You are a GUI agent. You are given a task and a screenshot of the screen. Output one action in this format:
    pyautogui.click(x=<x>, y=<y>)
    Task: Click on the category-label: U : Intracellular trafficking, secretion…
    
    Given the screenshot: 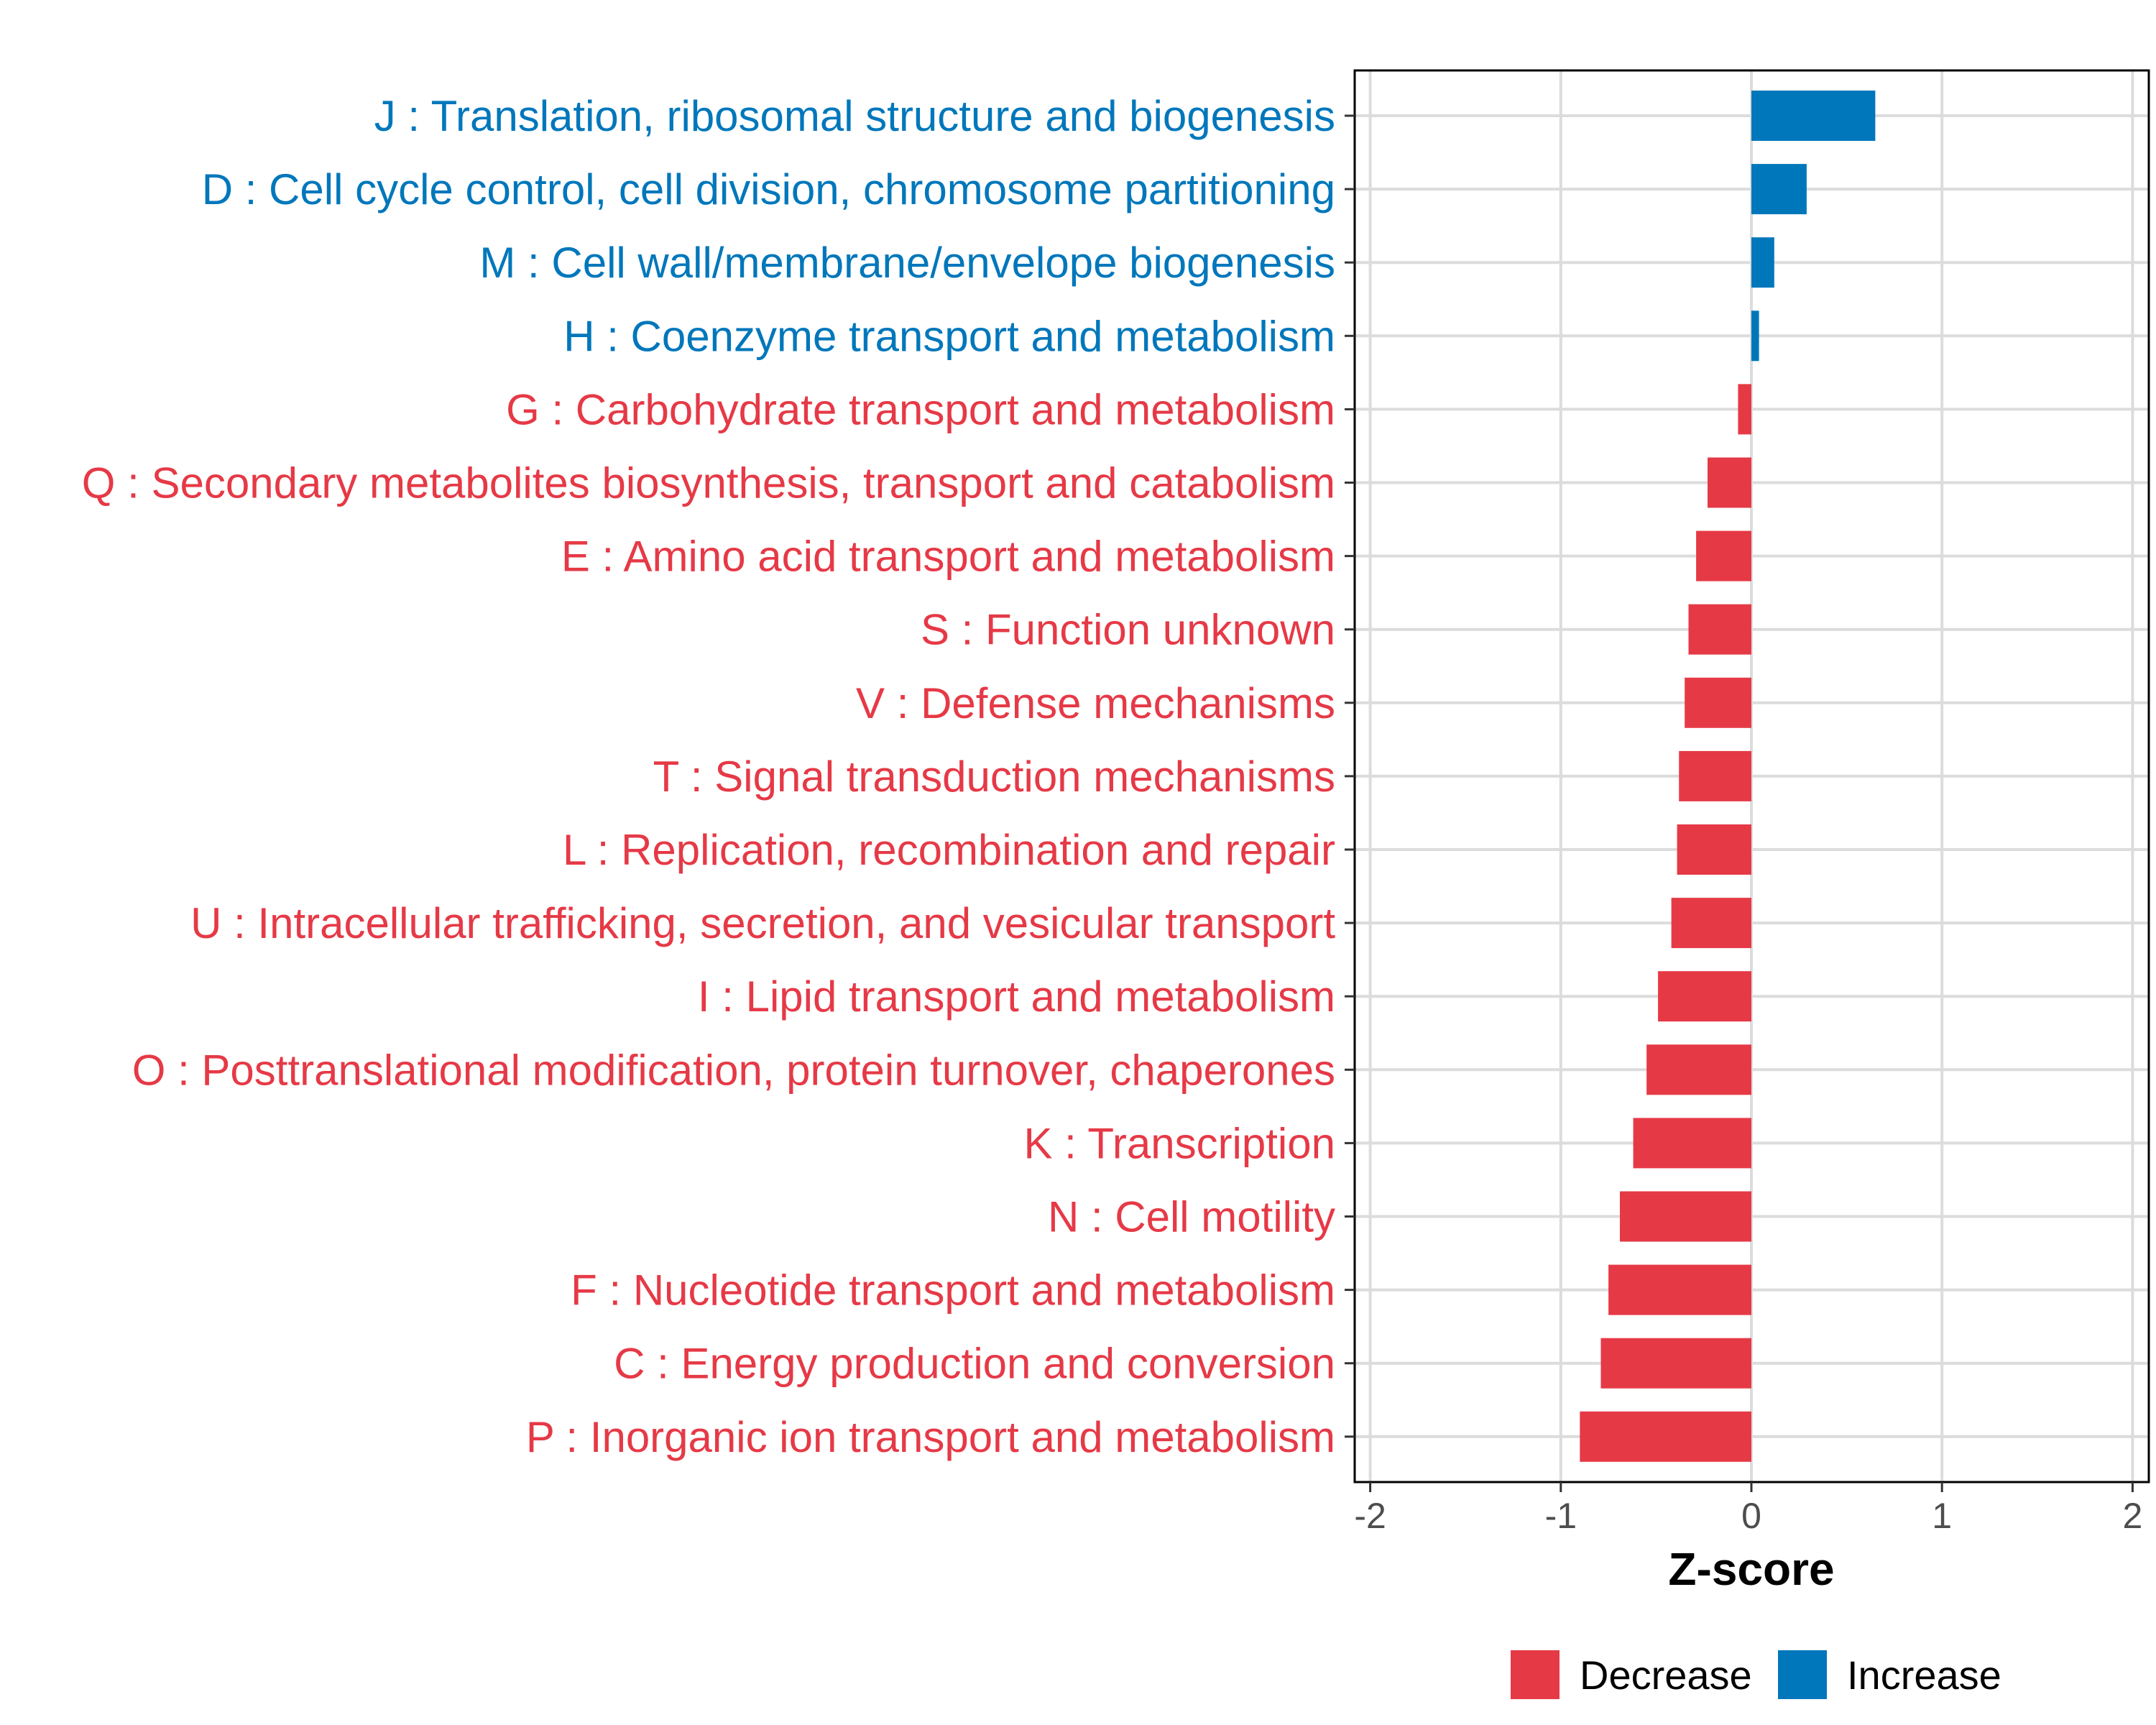 What is the action you would take?
    pyautogui.click(x=762, y=923)
    